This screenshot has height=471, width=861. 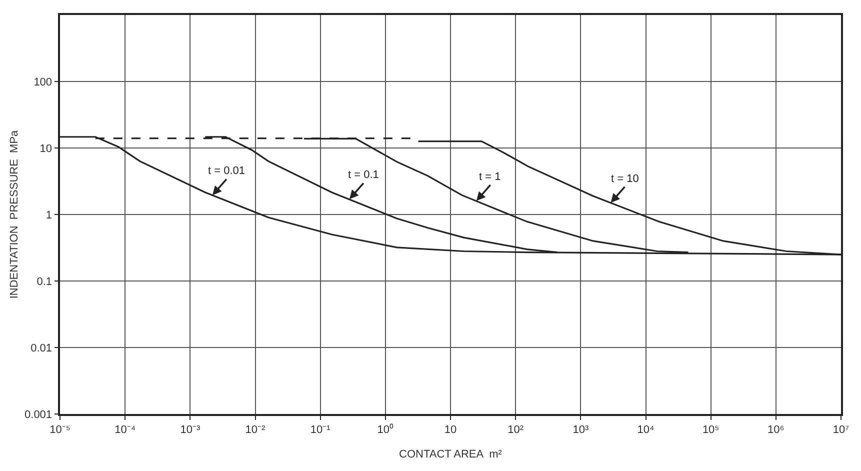 What do you see at coordinates (43, 82) in the screenshot?
I see `y-tick-label: 100` at bounding box center [43, 82].